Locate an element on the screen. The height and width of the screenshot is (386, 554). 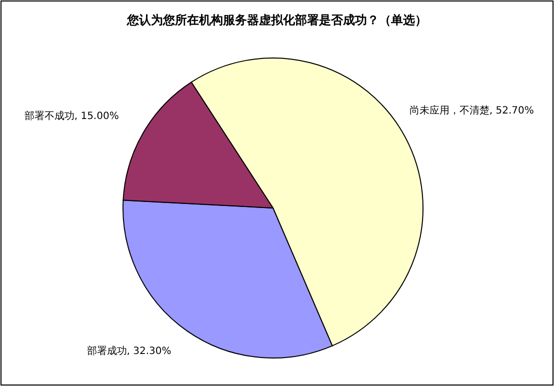
slice-label: 尚未应用，不清楚, 52.70% is located at coordinates (471, 110).